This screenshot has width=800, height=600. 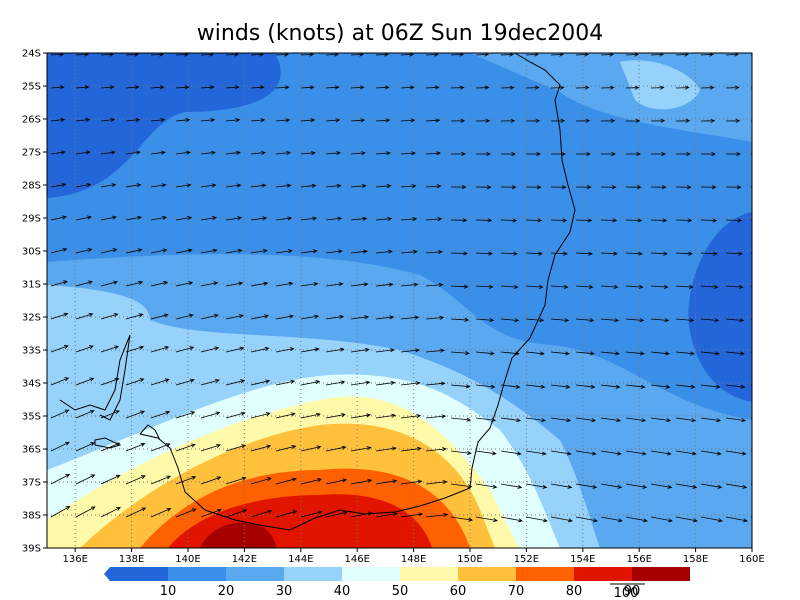 What do you see at coordinates (632, 591) in the screenshot?
I see `colorbar-label: 90` at bounding box center [632, 591].